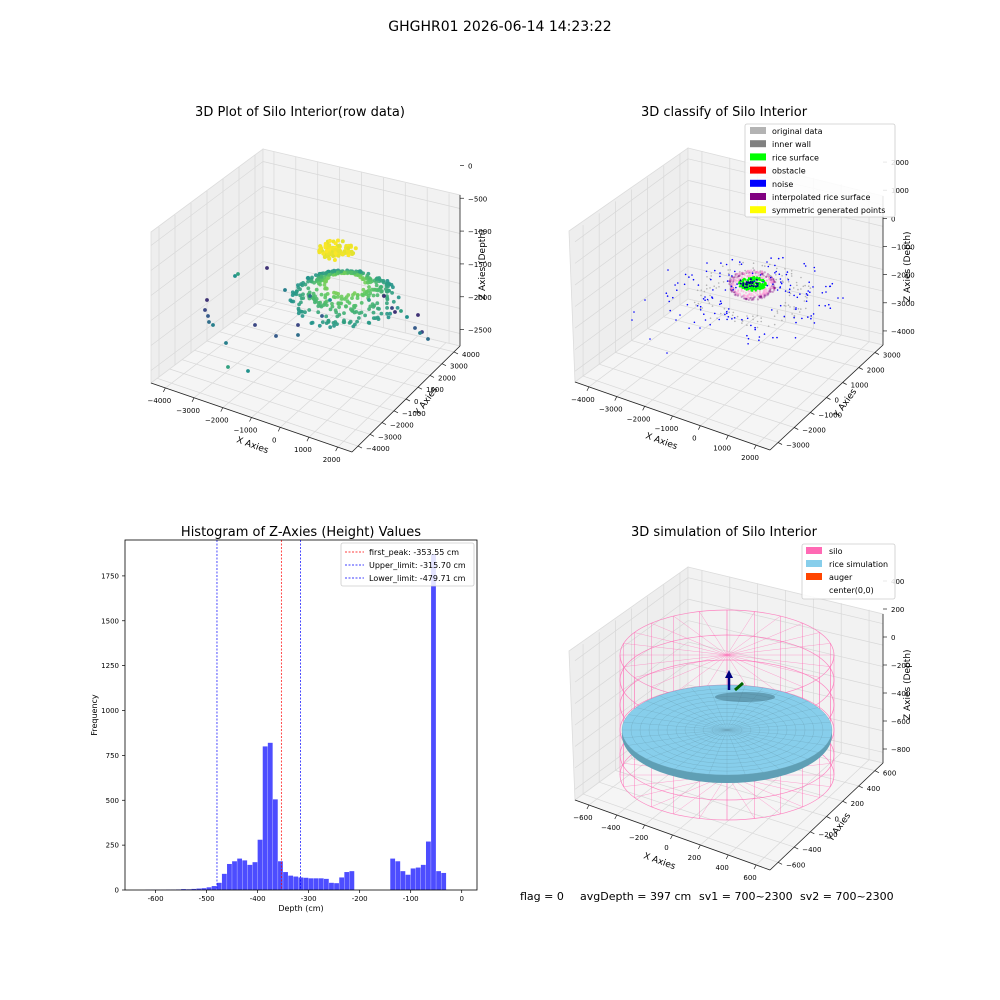 Image resolution: width=1000 pixels, height=1000 pixels. What do you see at coordinates (360, 899) in the screenshot?
I see `x-tick-label: -200` at bounding box center [360, 899].